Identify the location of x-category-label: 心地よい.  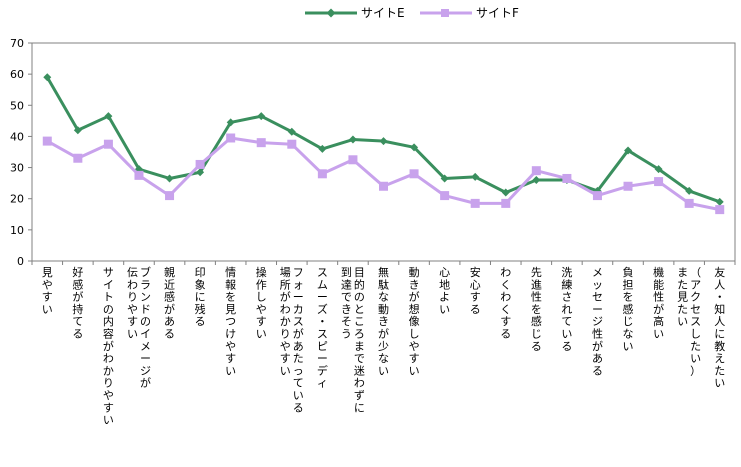
(444, 291).